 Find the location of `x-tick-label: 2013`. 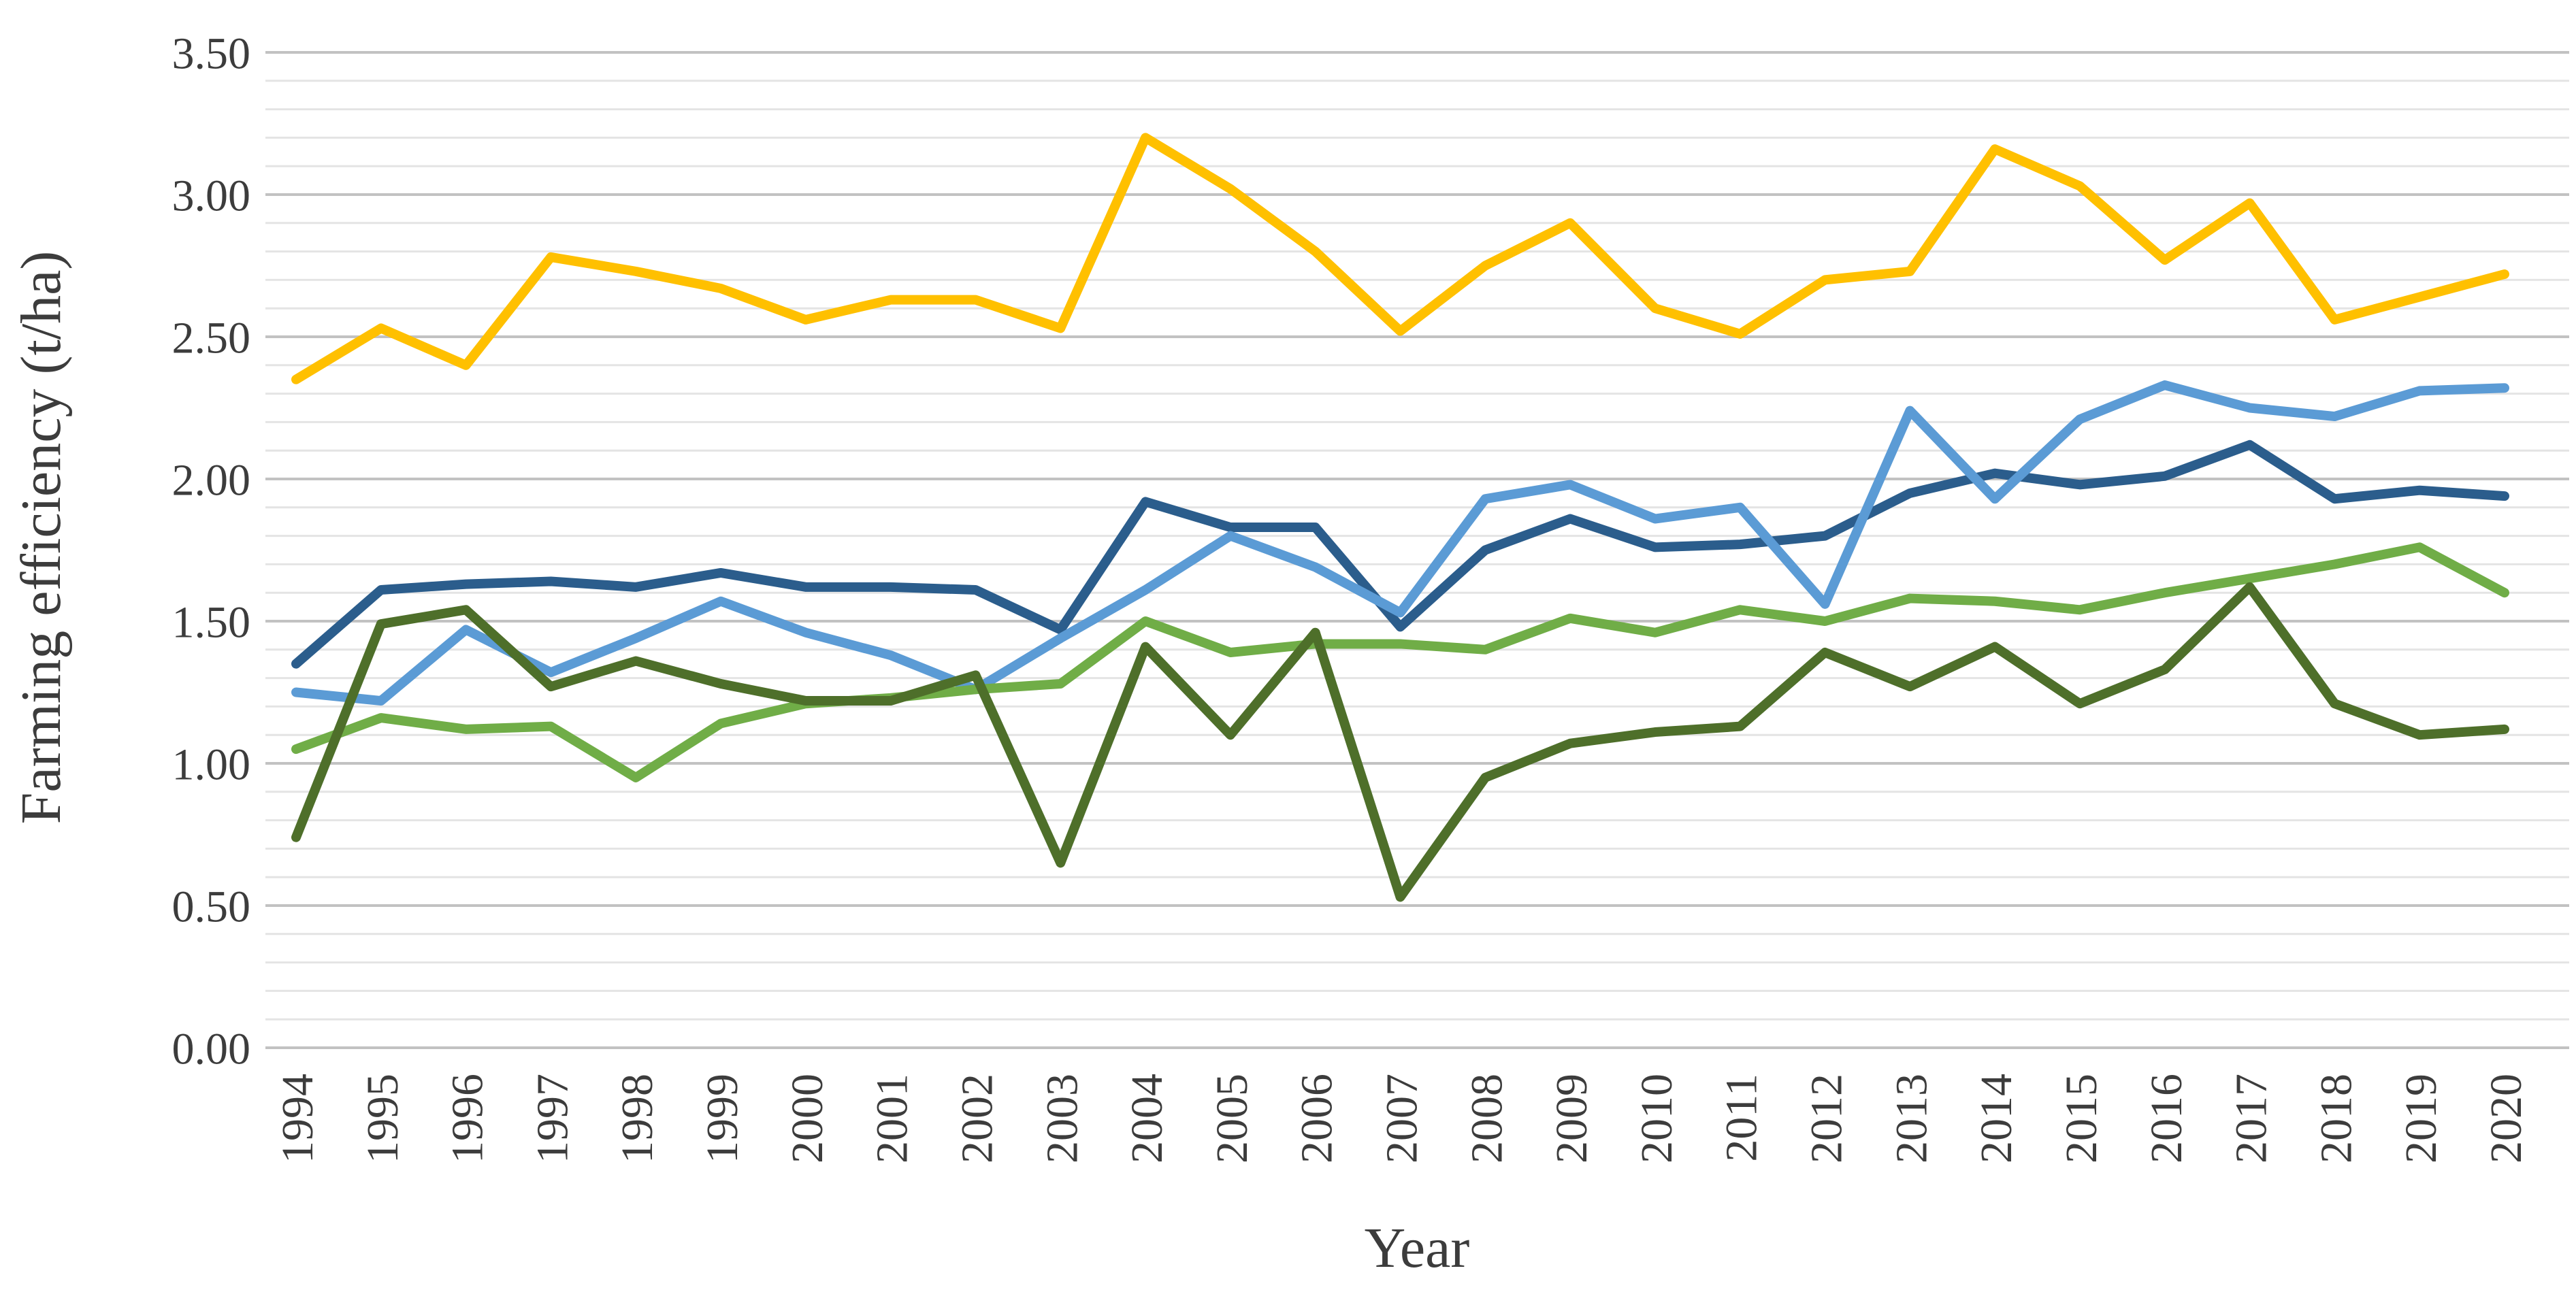

x-tick-label: 2013 is located at coordinates (1911, 1118).